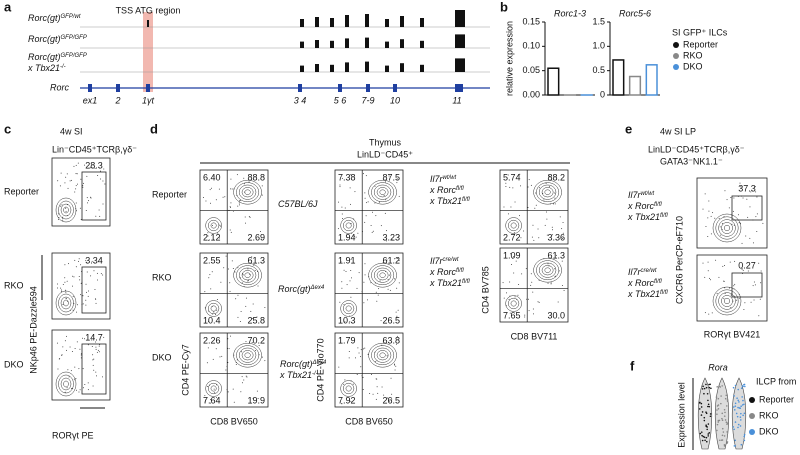 The height and width of the screenshot is (455, 800). I want to click on axis-label: CD8 BV650, so click(234, 421).